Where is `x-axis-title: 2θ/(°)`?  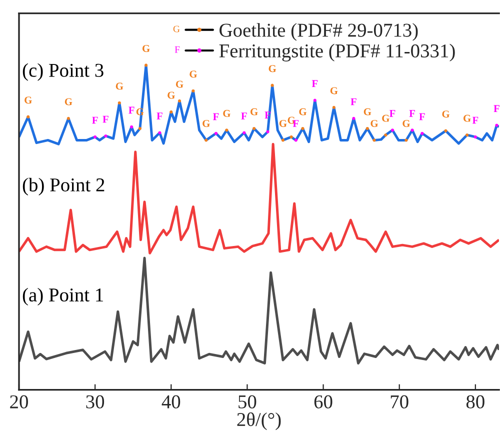 x-axis-title: 2θ/(°) is located at coordinates (259, 421).